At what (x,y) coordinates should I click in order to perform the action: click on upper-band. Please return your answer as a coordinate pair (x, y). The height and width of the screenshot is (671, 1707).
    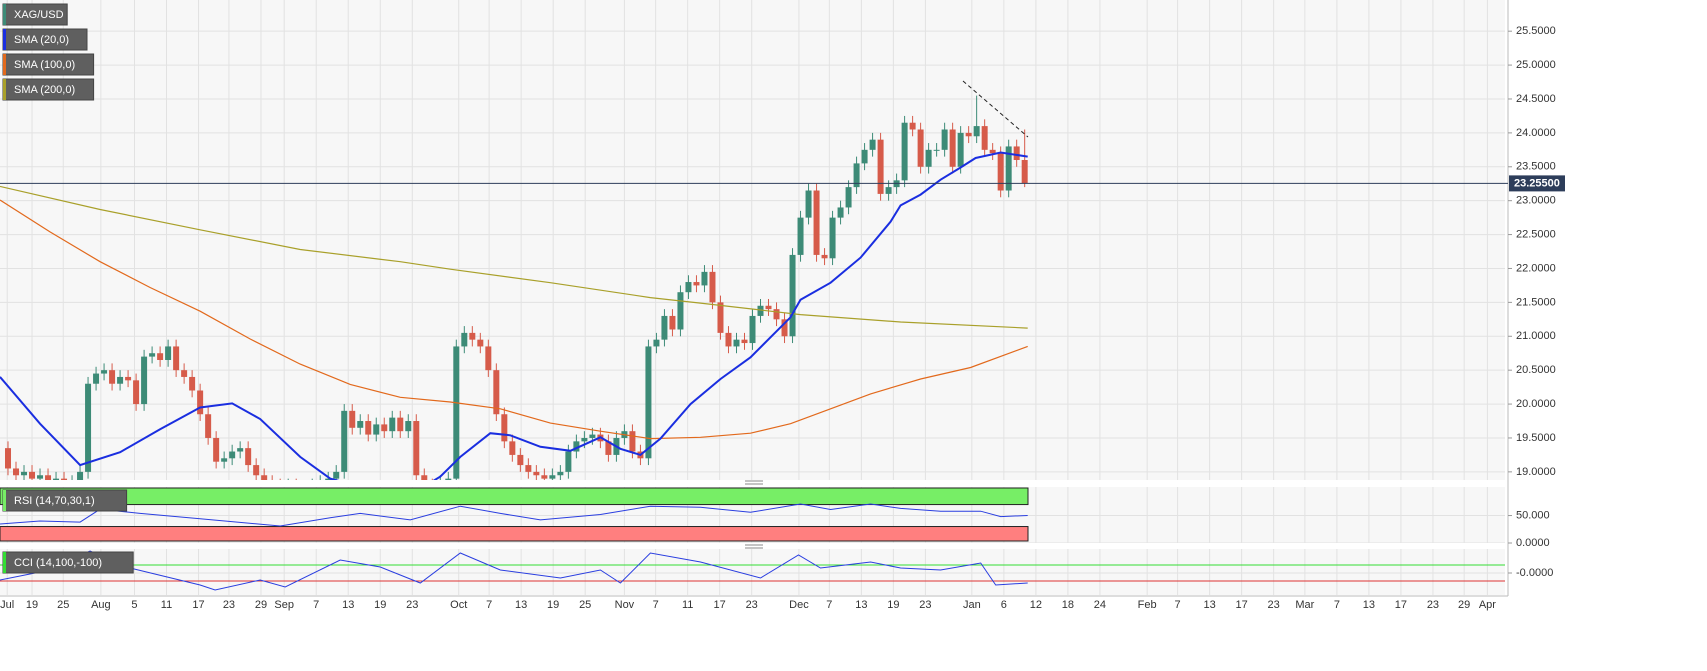
    Looking at the image, I should click on (514, 496).